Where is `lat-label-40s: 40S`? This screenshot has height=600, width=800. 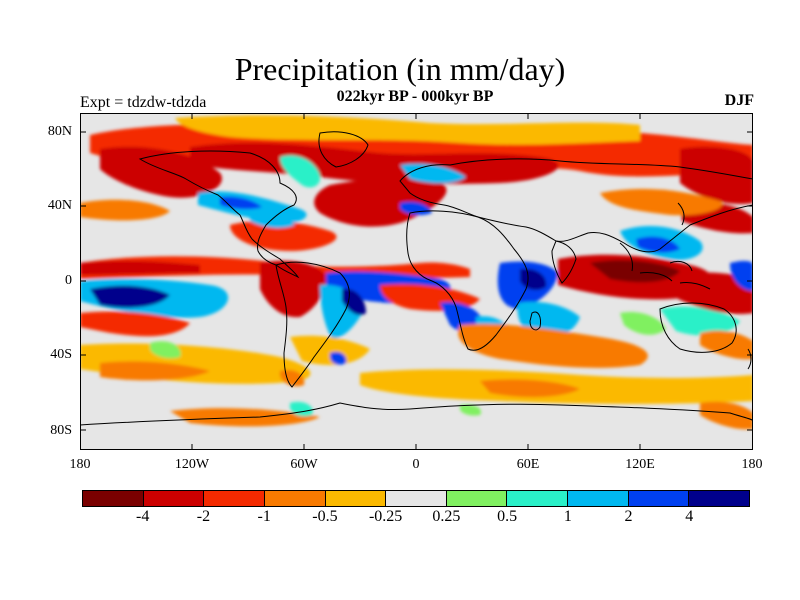 lat-label-40s: 40S is located at coordinates (61, 354).